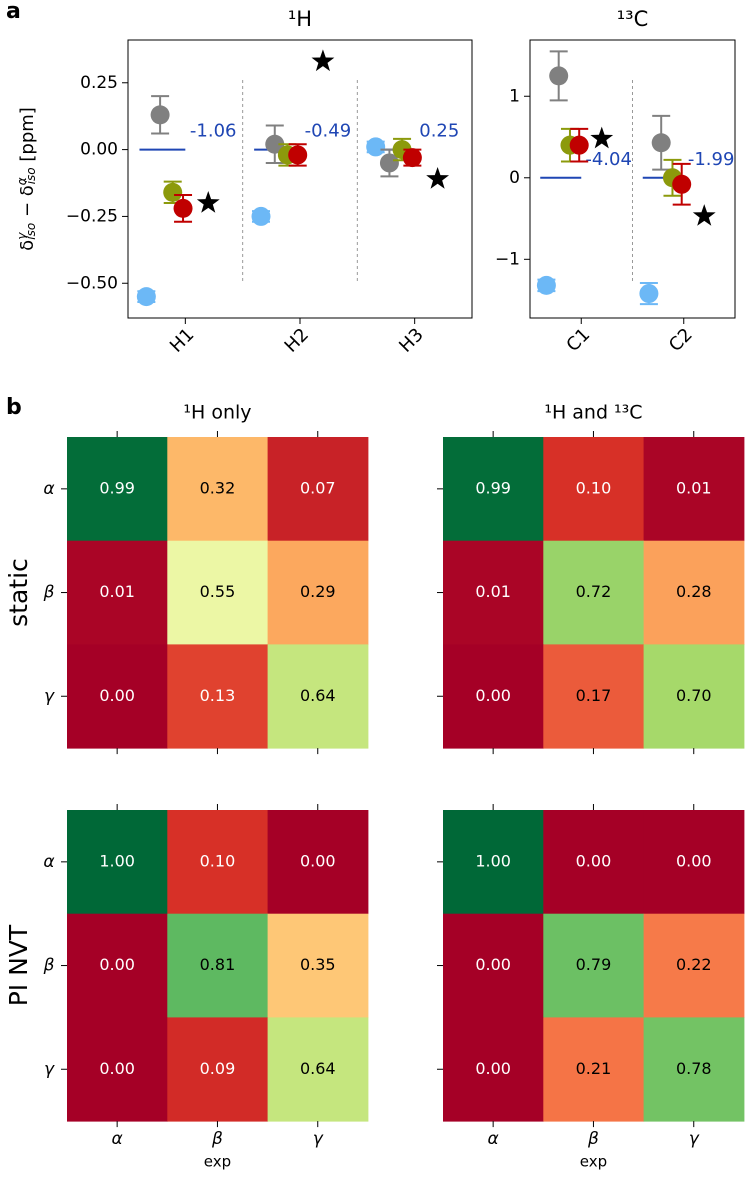  I want to click on cell-label: 0.29, so click(318, 591).